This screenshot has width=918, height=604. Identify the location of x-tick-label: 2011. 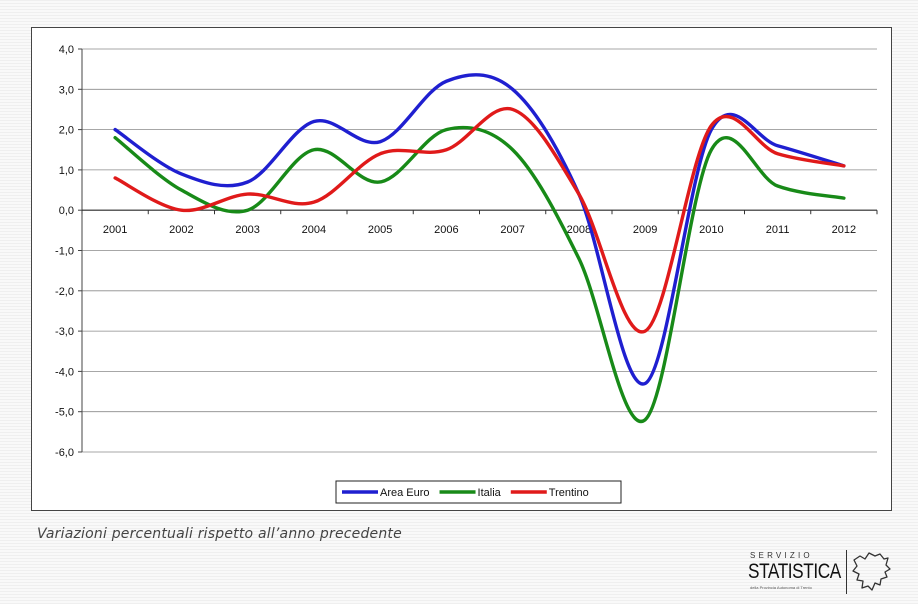
(778, 230).